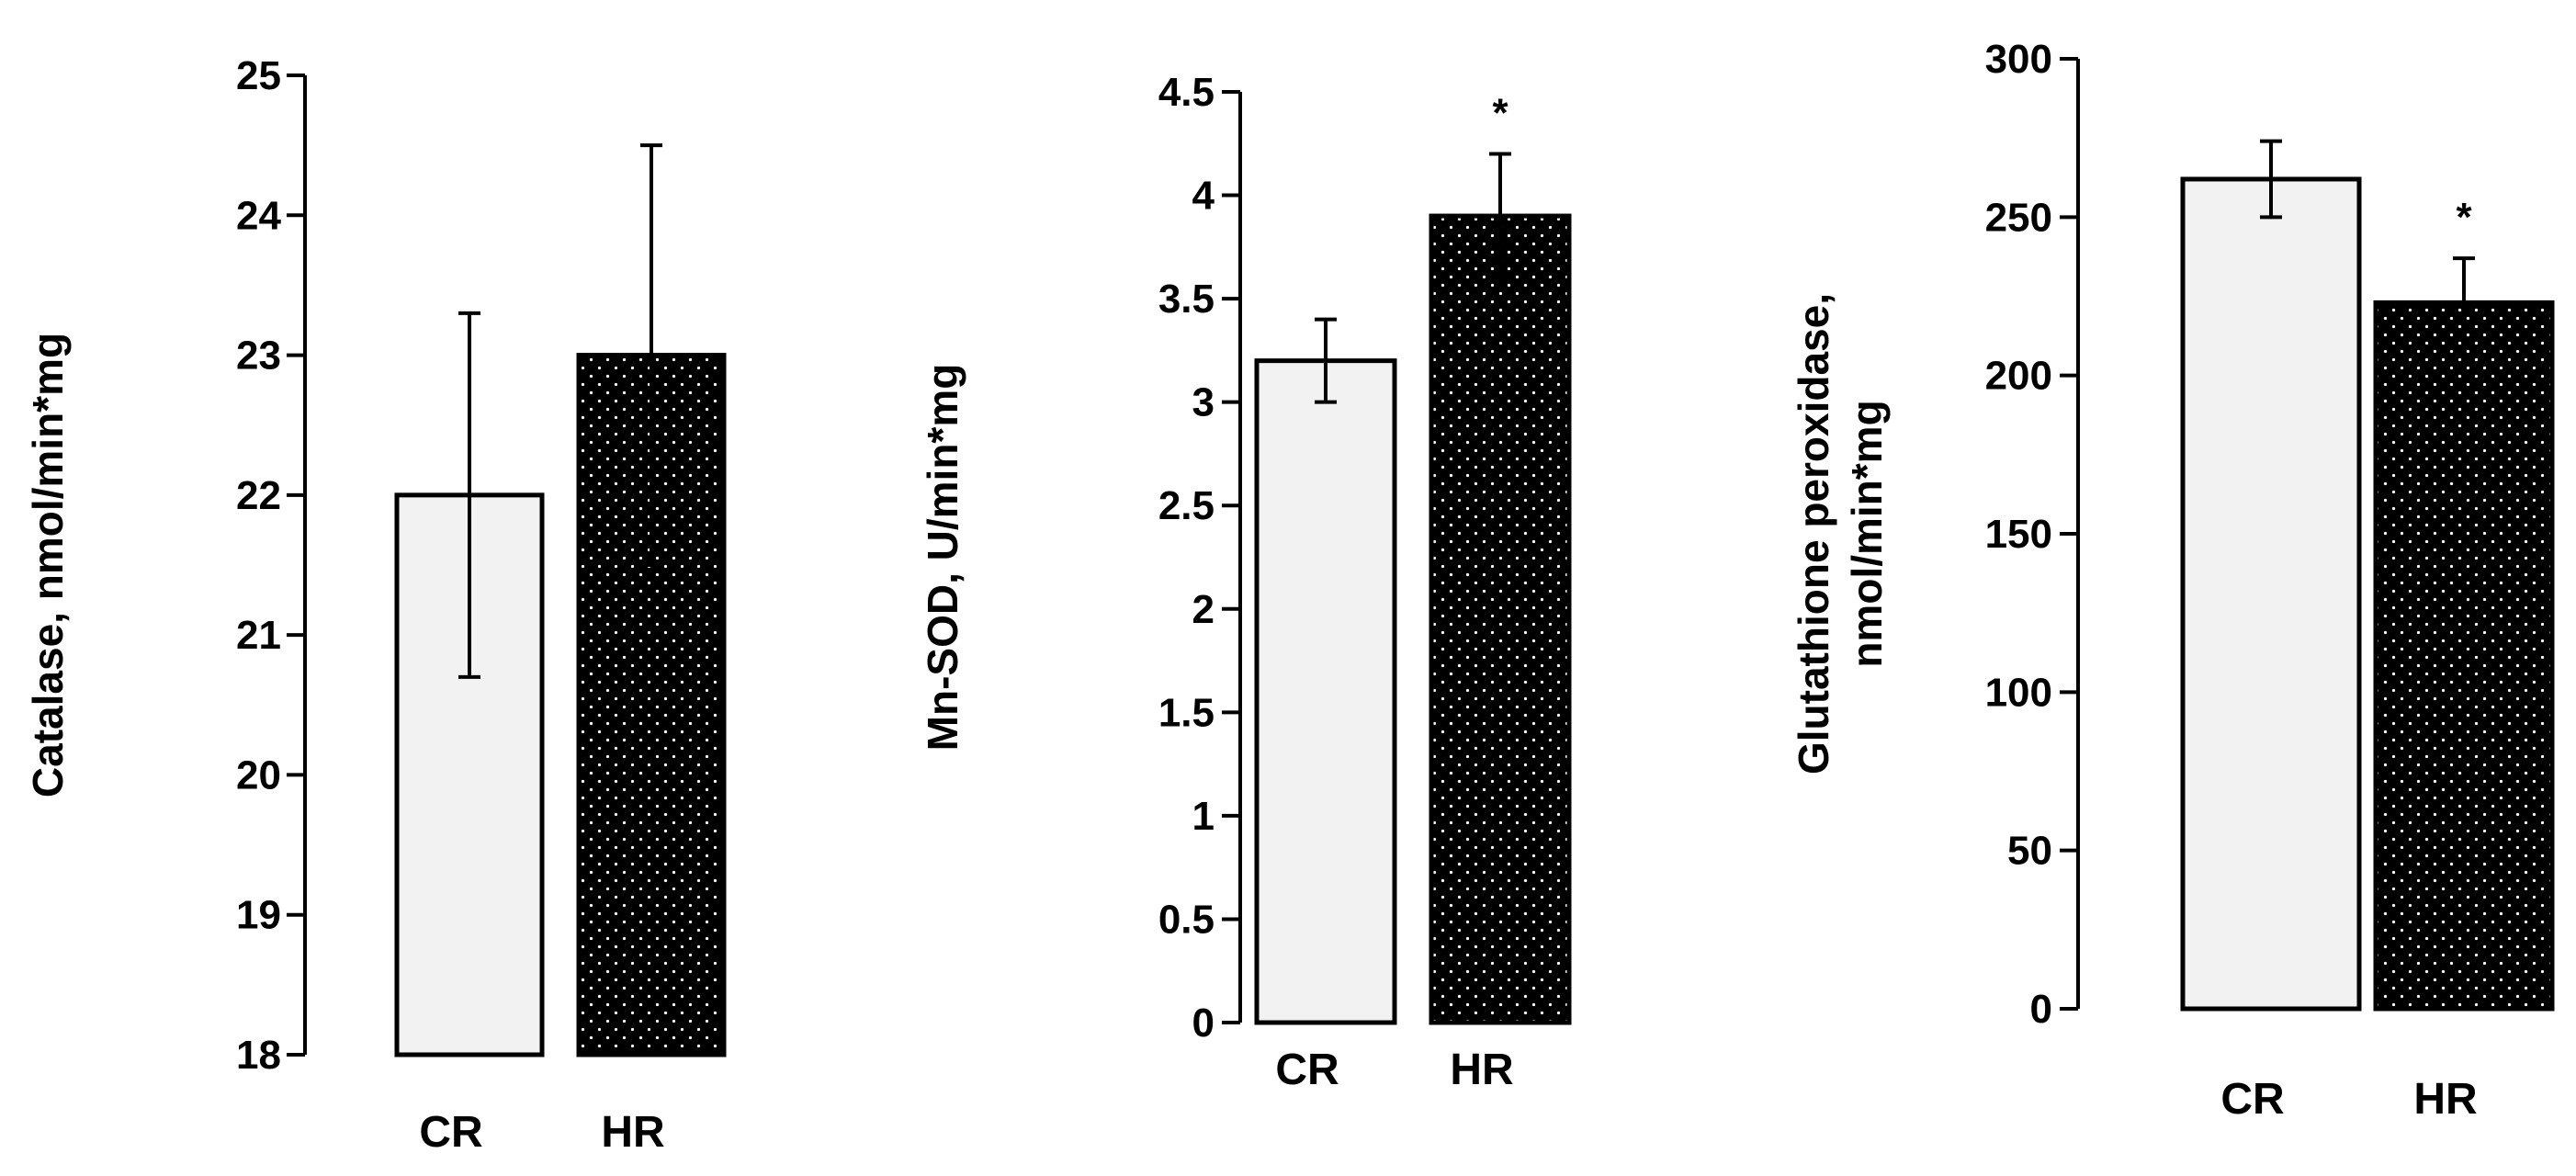 Image resolution: width=2576 pixels, height=1176 pixels. Describe the element at coordinates (258, 215) in the screenshot. I see `y-tick-label: 24` at that location.